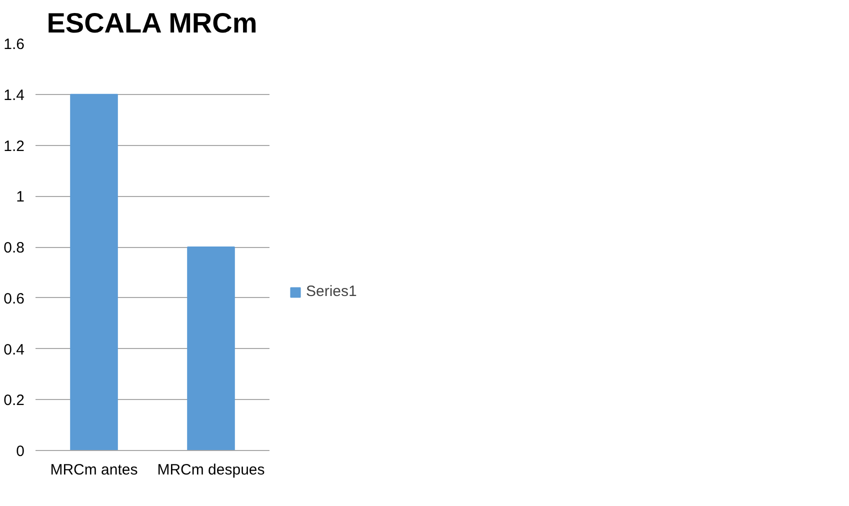 The height and width of the screenshot is (506, 849). Describe the element at coordinates (14, 248) in the screenshot. I see `y-tick-label: 0.8` at that location.